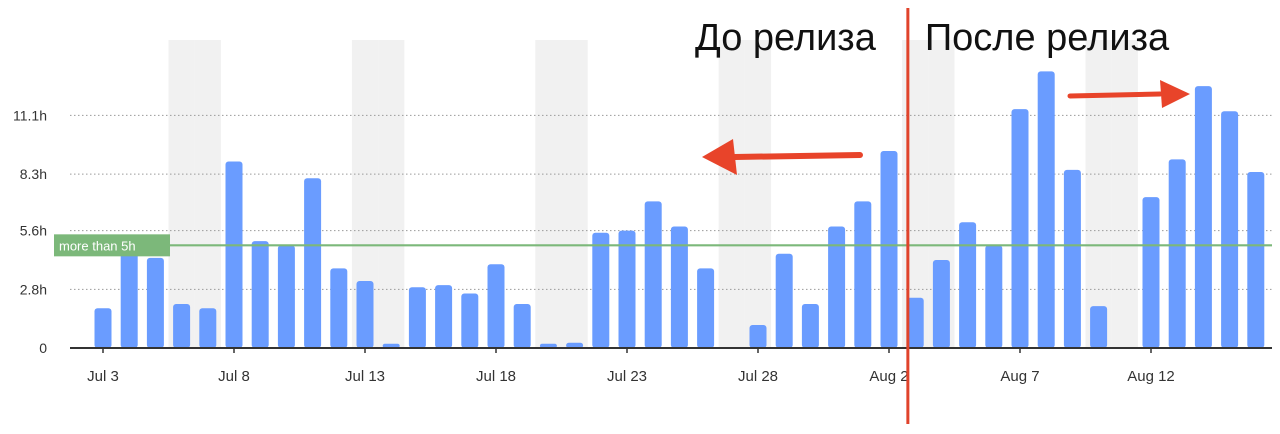  I want to click on x-tick-label: Jul 28, so click(758, 376).